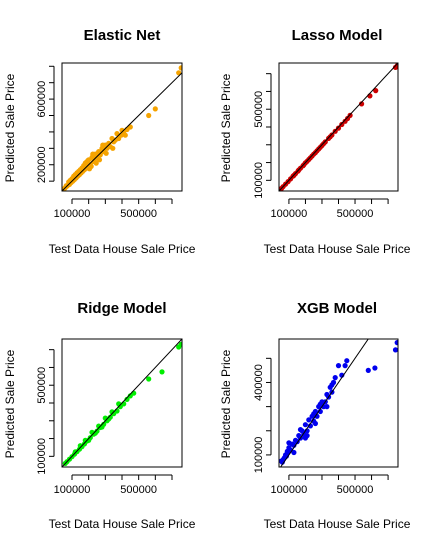  I want to click on chart-title: XGB Model, so click(337, 308).